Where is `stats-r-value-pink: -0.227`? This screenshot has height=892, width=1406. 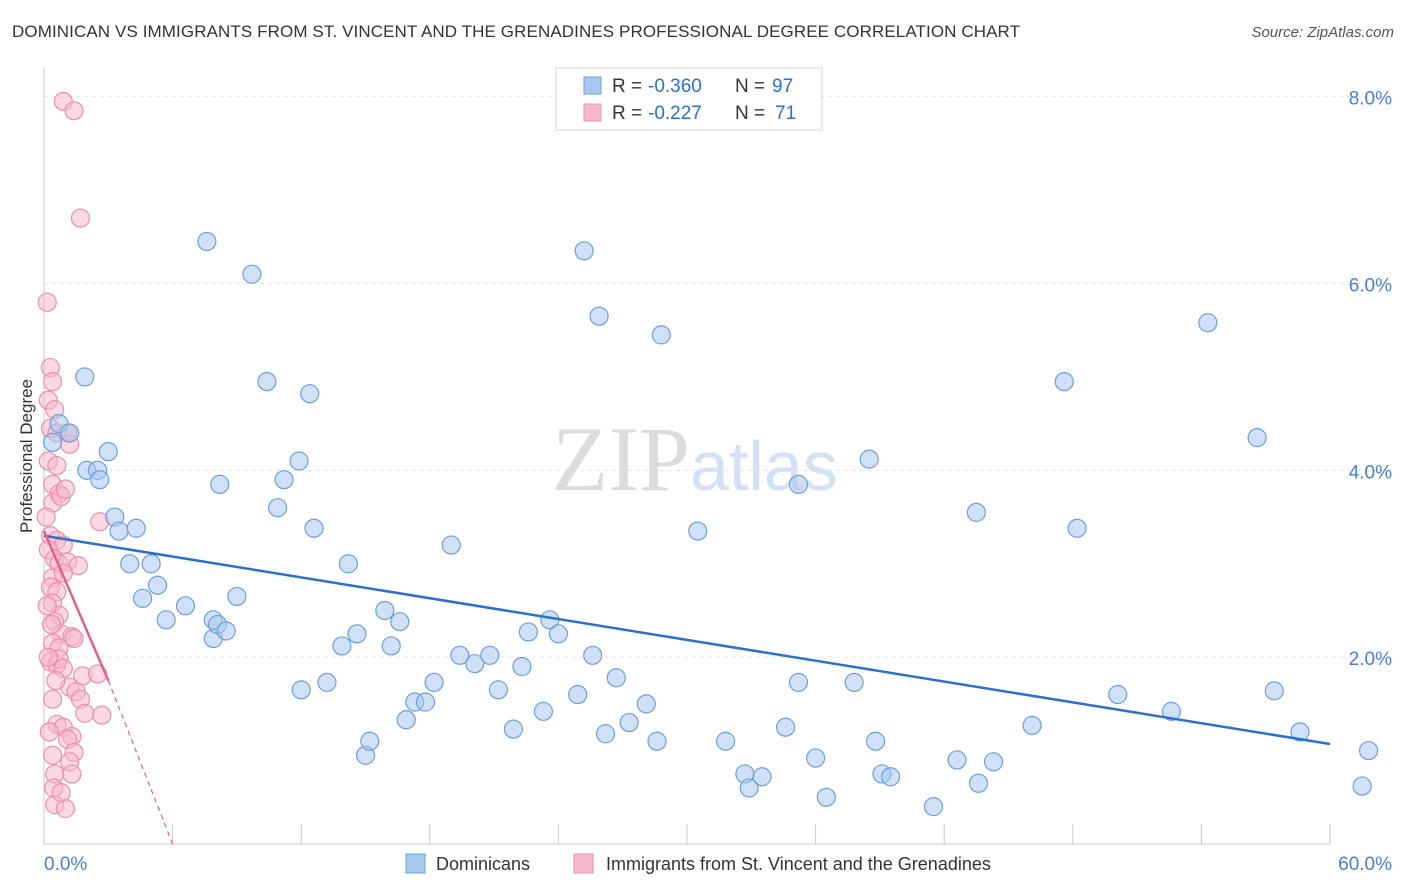 stats-r-value-pink: -0.227 is located at coordinates (675, 113).